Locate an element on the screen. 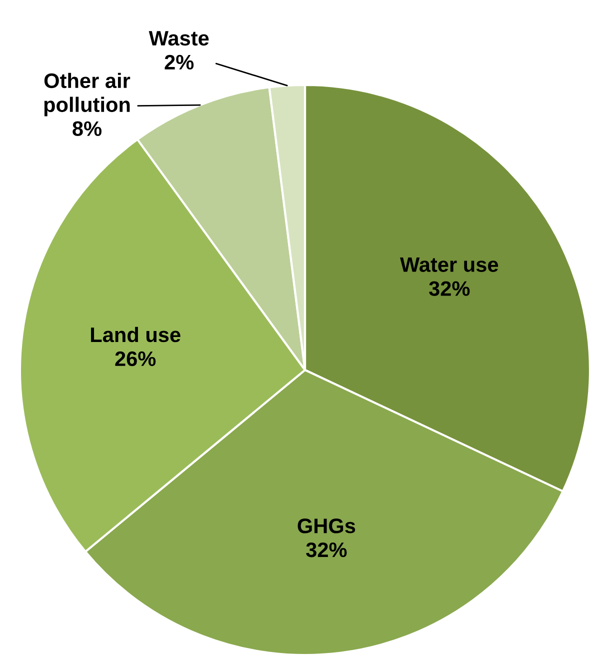 Image resolution: width=599 pixels, height=660 pixels. slice-label: Waste is located at coordinates (178, 38).